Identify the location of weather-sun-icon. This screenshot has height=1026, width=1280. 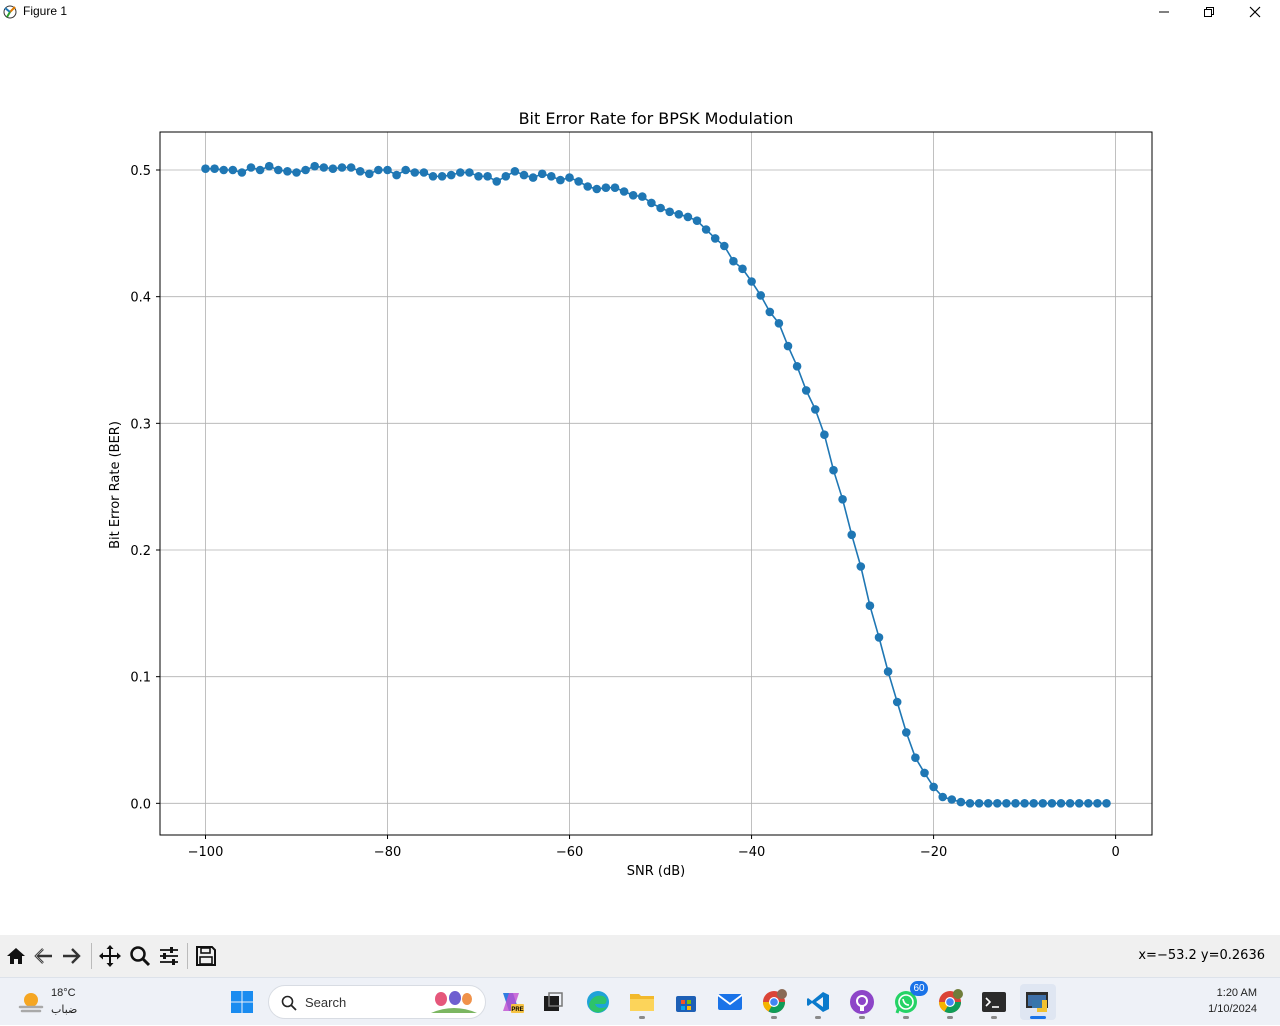
(31, 1003).